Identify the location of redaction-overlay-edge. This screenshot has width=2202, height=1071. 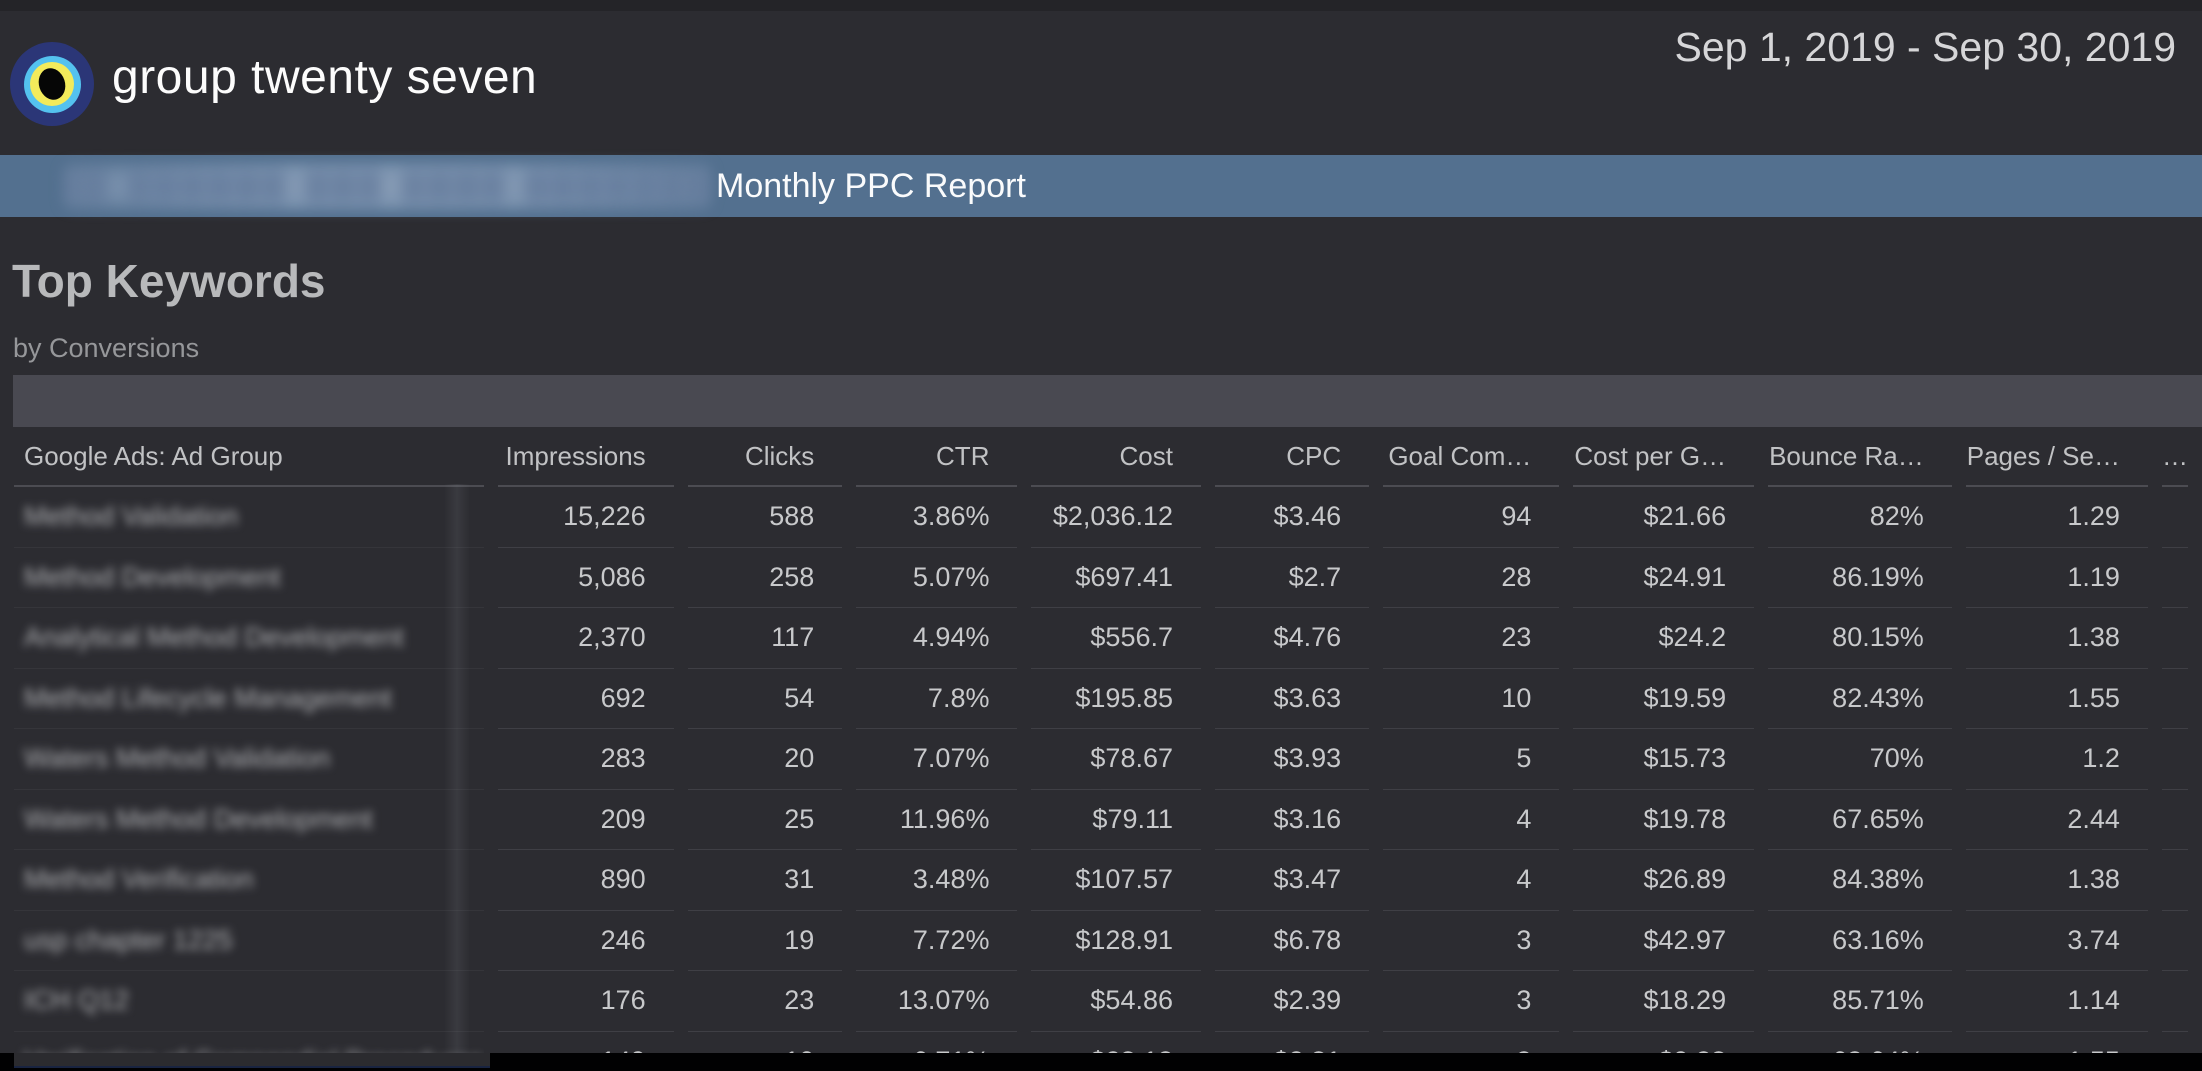
(457, 768).